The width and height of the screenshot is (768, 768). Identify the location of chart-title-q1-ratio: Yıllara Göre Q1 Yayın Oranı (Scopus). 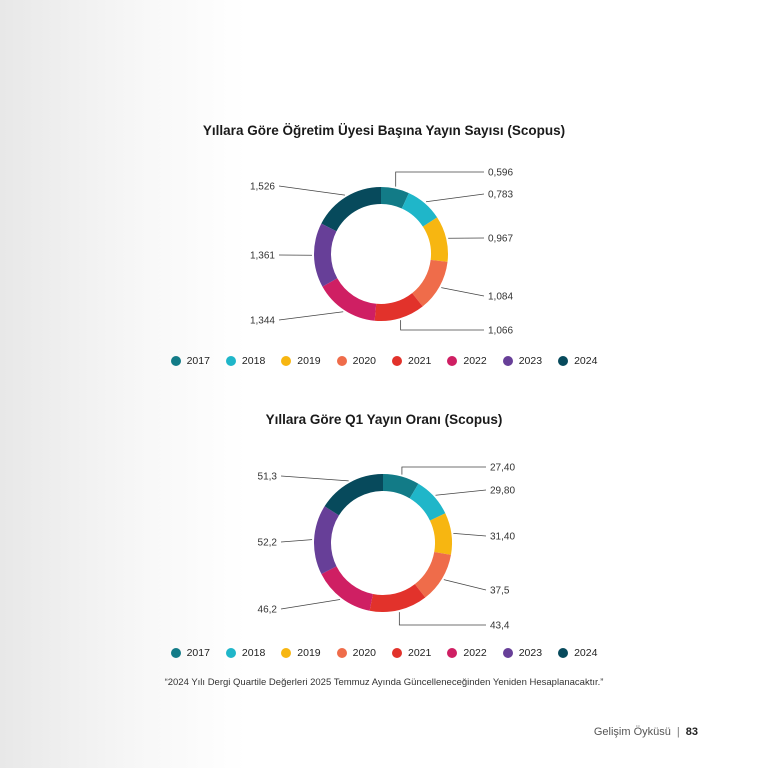
(384, 419).